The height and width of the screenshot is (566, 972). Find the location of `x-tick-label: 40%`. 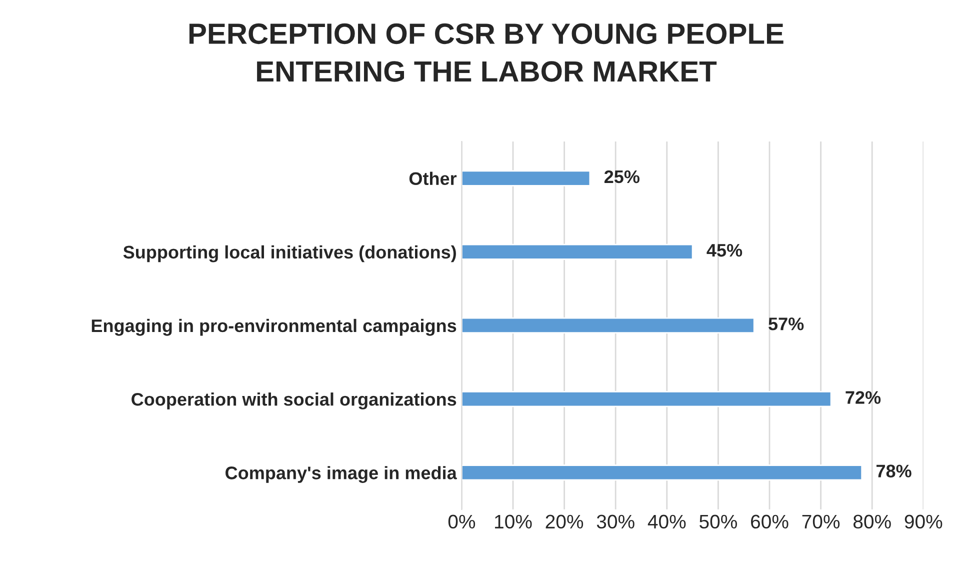

x-tick-label: 40% is located at coordinates (667, 521).